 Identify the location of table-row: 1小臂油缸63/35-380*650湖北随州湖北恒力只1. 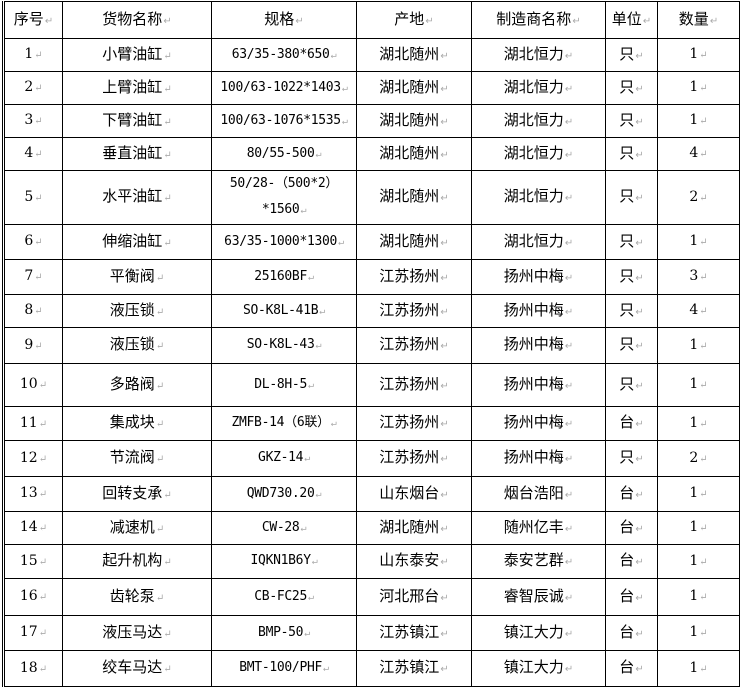
(371, 55).